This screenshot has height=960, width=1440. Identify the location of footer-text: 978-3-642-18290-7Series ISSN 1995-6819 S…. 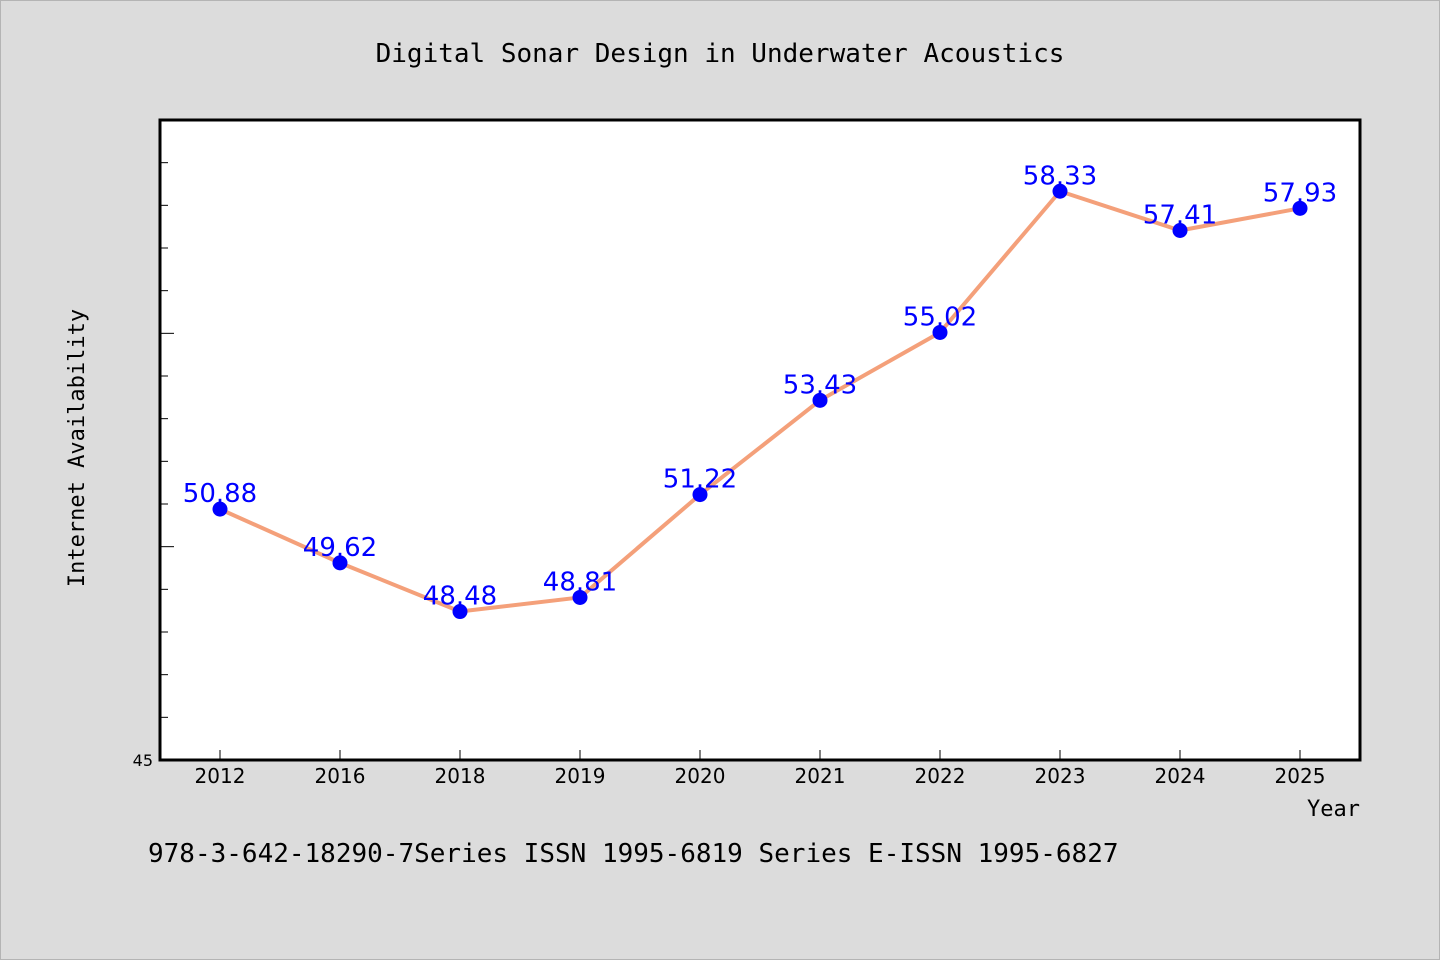
(633, 854).